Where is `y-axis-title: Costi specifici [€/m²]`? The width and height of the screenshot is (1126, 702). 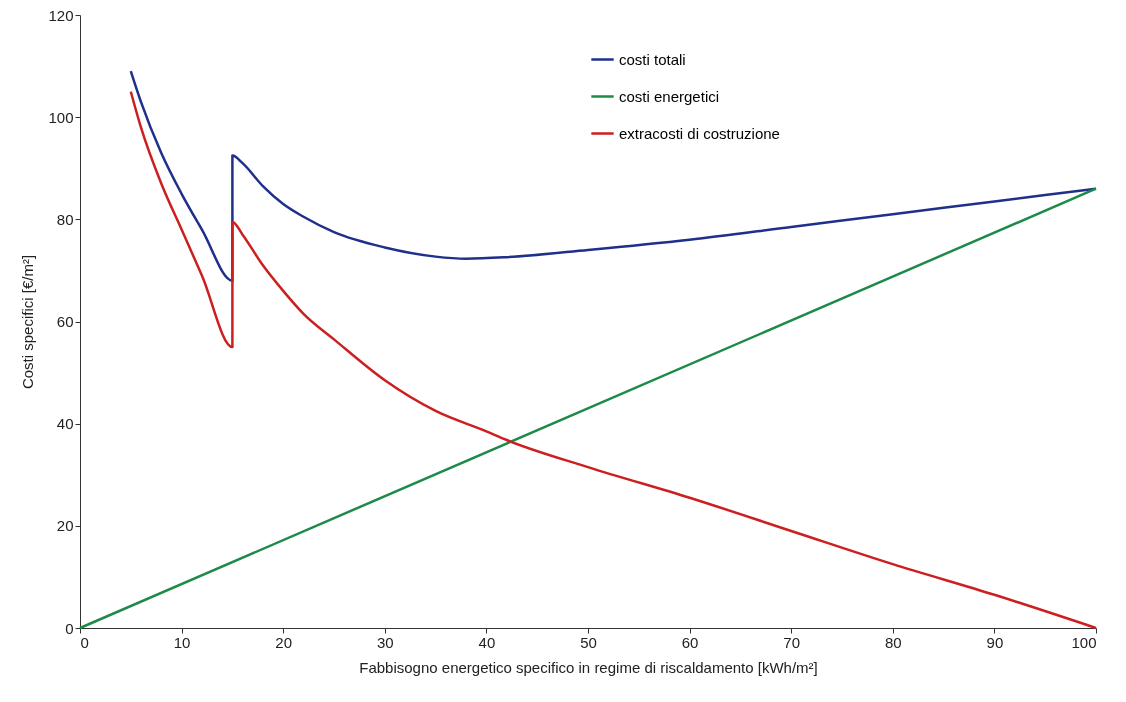 y-axis-title: Costi specifici [€/m²] is located at coordinates (28, 322).